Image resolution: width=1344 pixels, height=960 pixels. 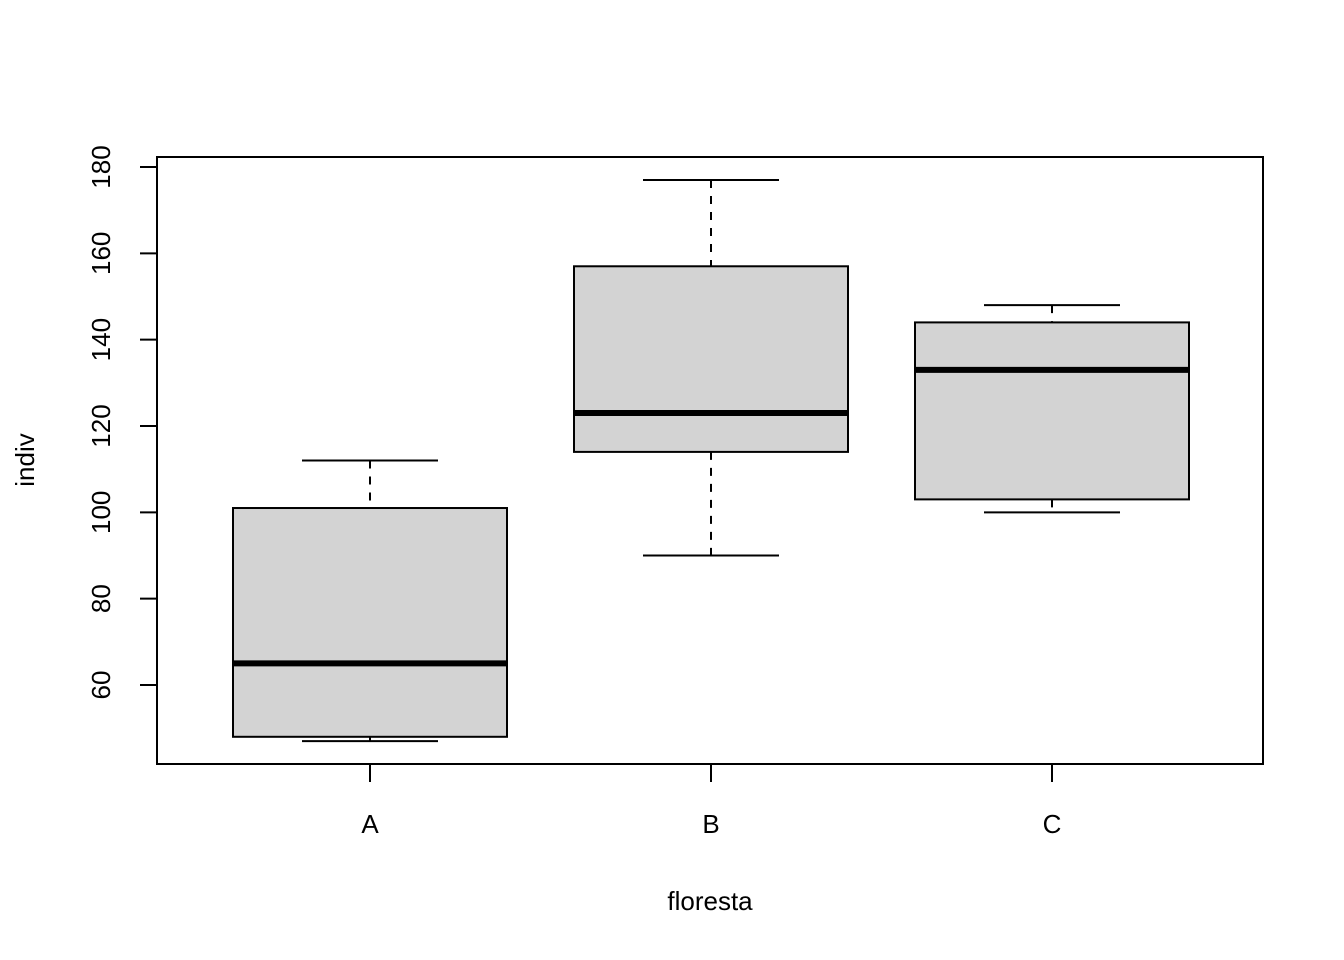 What do you see at coordinates (101, 685) in the screenshot?
I see `y-tick-label: 60` at bounding box center [101, 685].